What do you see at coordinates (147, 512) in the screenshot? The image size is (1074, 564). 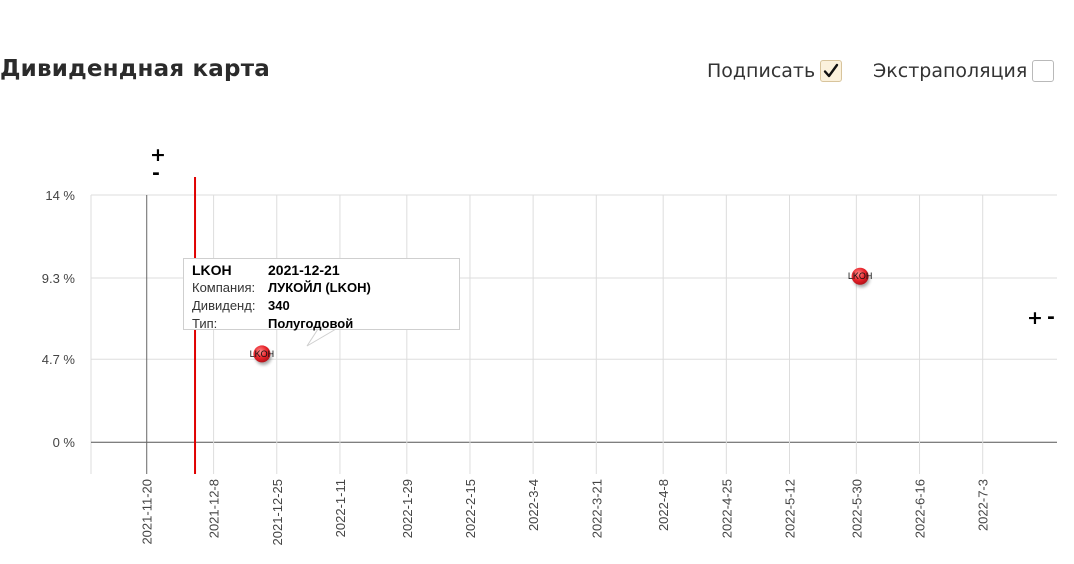 I see `x-tick-label: 2021-11-20` at bounding box center [147, 512].